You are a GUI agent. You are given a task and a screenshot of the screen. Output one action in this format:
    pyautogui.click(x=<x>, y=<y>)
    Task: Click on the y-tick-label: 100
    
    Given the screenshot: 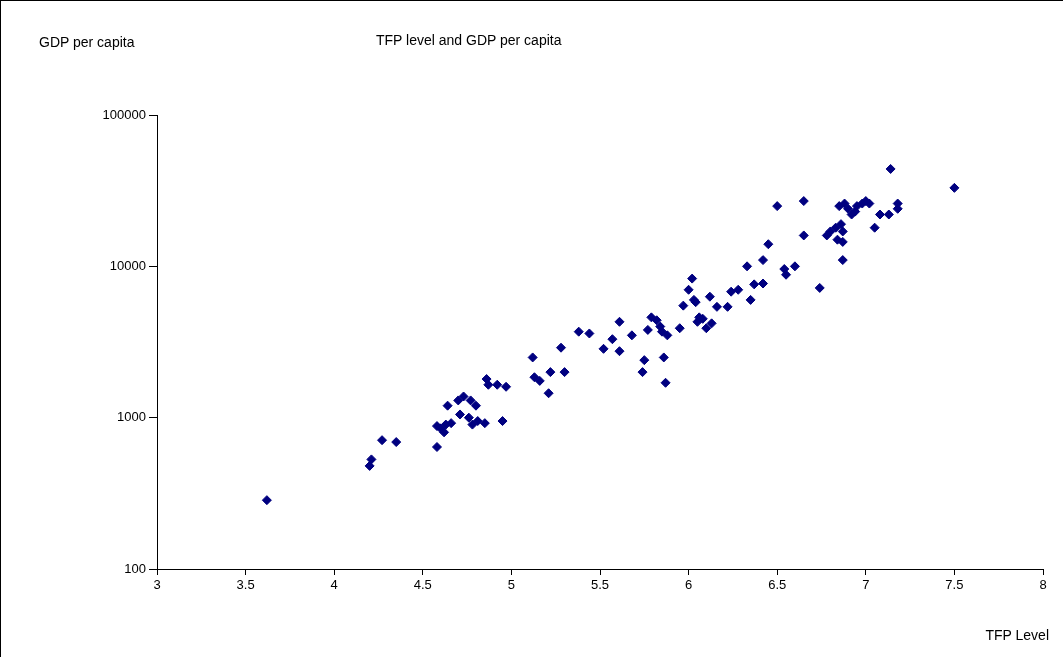 What is the action you would take?
    pyautogui.click(x=135, y=568)
    